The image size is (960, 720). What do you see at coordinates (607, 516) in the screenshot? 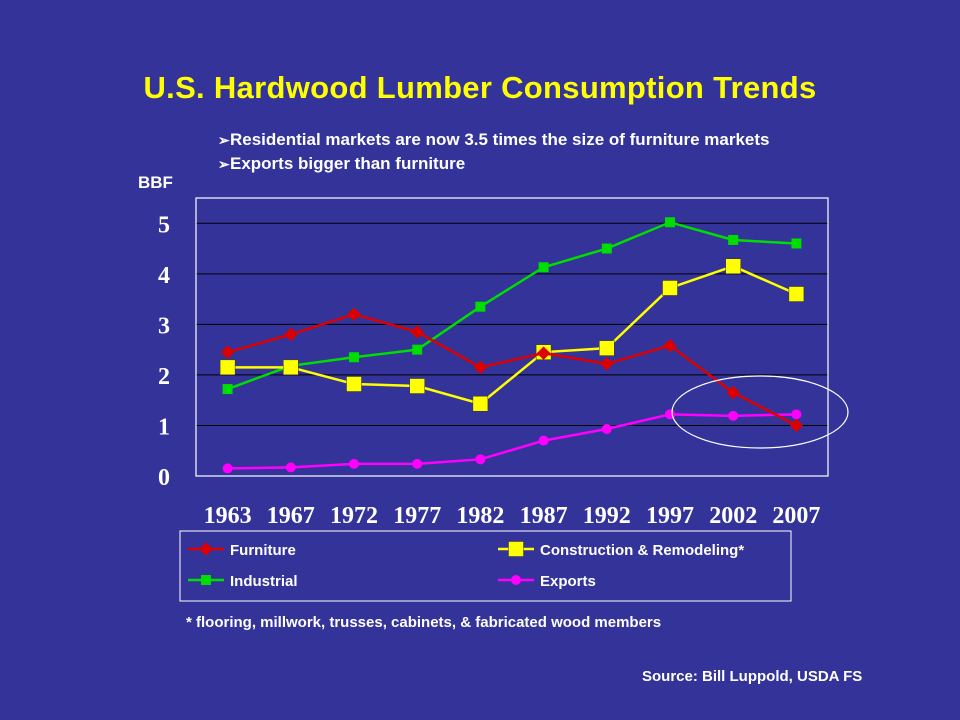
I see `x-tick-label: 1992` at bounding box center [607, 516].